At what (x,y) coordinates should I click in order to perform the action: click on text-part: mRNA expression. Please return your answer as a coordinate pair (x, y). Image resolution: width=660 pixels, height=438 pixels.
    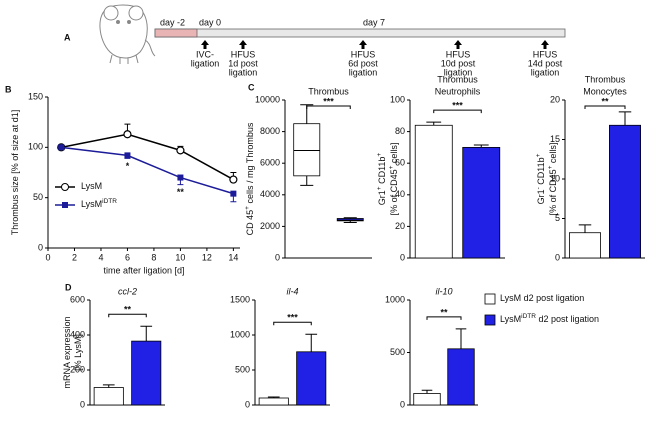
    Looking at the image, I should click on (67, 352).